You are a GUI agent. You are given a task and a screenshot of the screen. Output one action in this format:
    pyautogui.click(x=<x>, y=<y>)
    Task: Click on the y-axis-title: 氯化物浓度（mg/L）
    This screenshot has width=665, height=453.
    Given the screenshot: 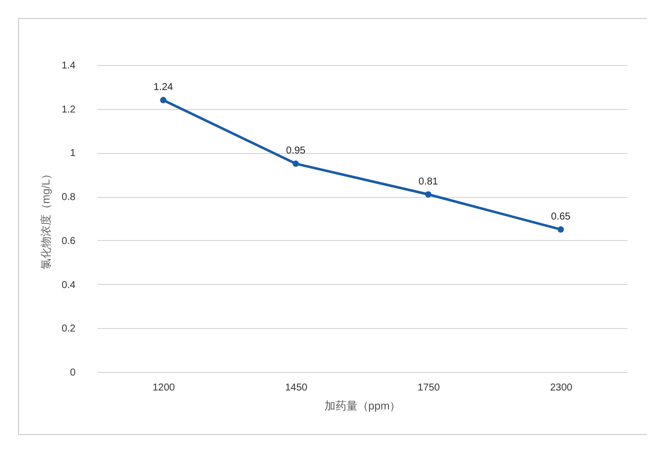 What is the action you would take?
    pyautogui.click(x=46, y=219)
    